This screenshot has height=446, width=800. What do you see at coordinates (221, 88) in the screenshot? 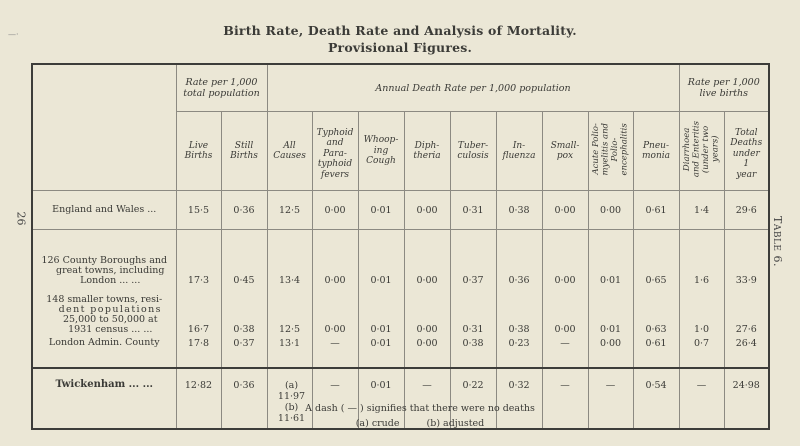
I see `header-birth-rate: Rate per 1,000 total population` at bounding box center [221, 88].